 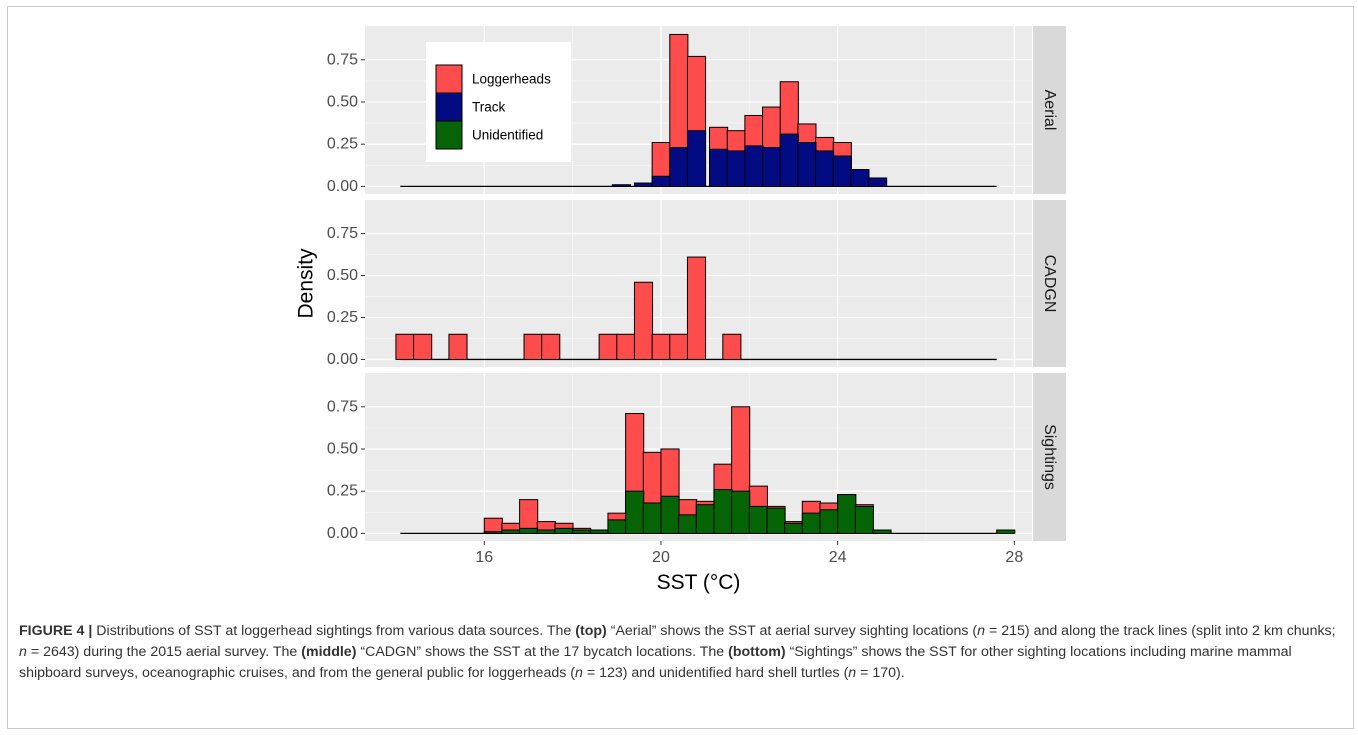 I want to click on facet-strip-label: CADGN, so click(x=1049, y=284).